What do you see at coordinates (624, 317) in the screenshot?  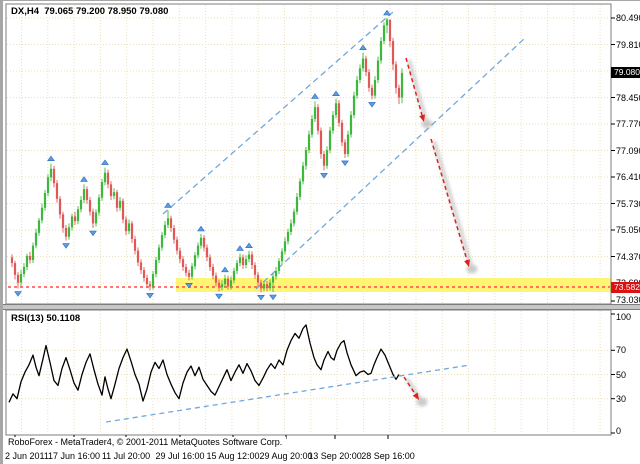 I see `rsi-axis-label: 100` at bounding box center [624, 317].